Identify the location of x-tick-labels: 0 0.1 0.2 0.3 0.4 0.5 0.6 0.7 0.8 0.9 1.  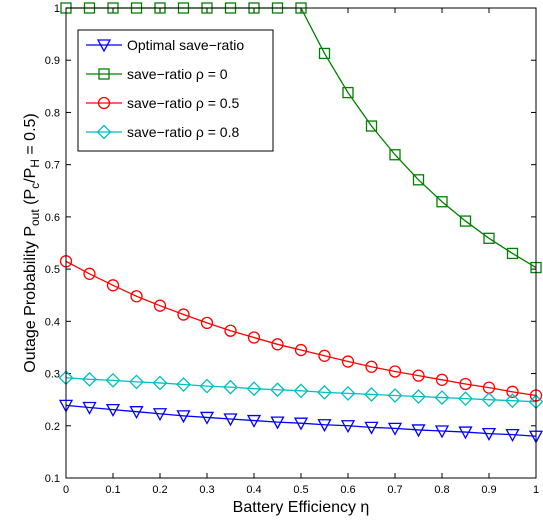
(301, 490).